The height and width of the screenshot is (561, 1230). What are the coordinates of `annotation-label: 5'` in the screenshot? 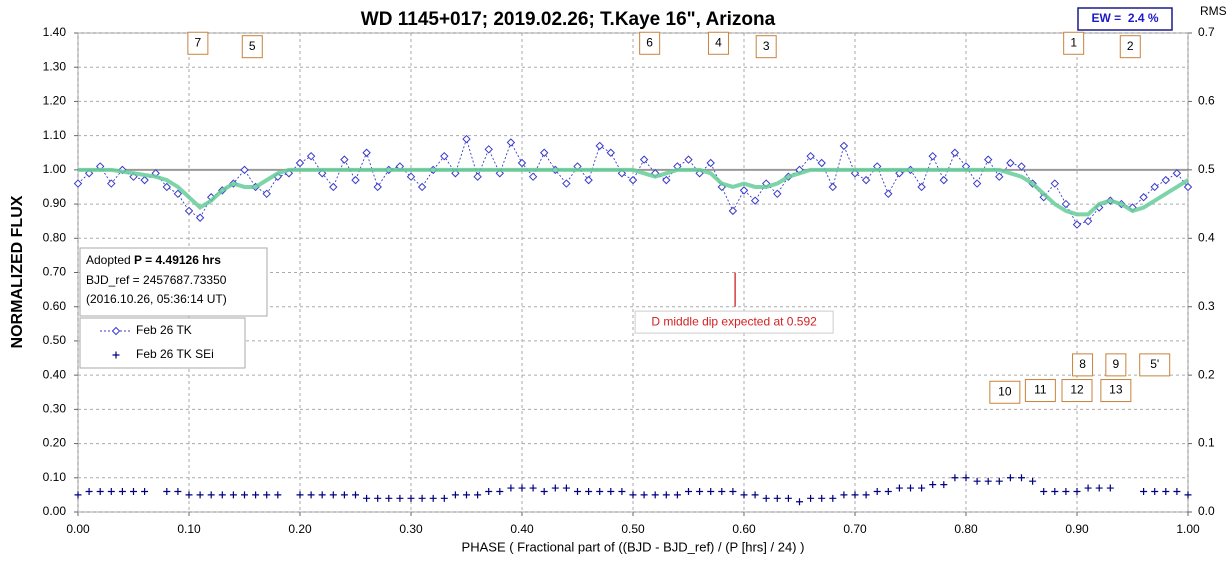 It's located at (1154, 364).